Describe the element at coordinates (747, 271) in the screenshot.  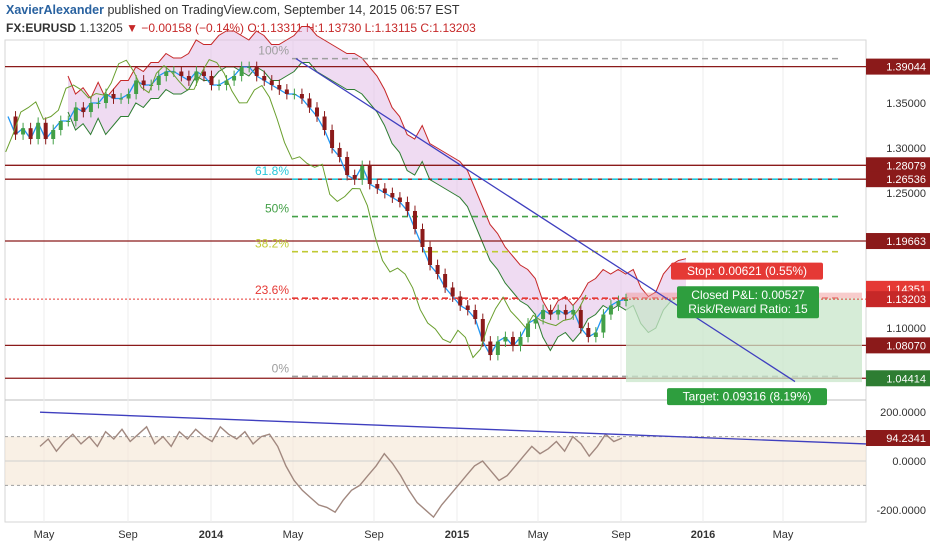
I see `stop-label: Stop: 0.00621 (0.55%)` at that location.